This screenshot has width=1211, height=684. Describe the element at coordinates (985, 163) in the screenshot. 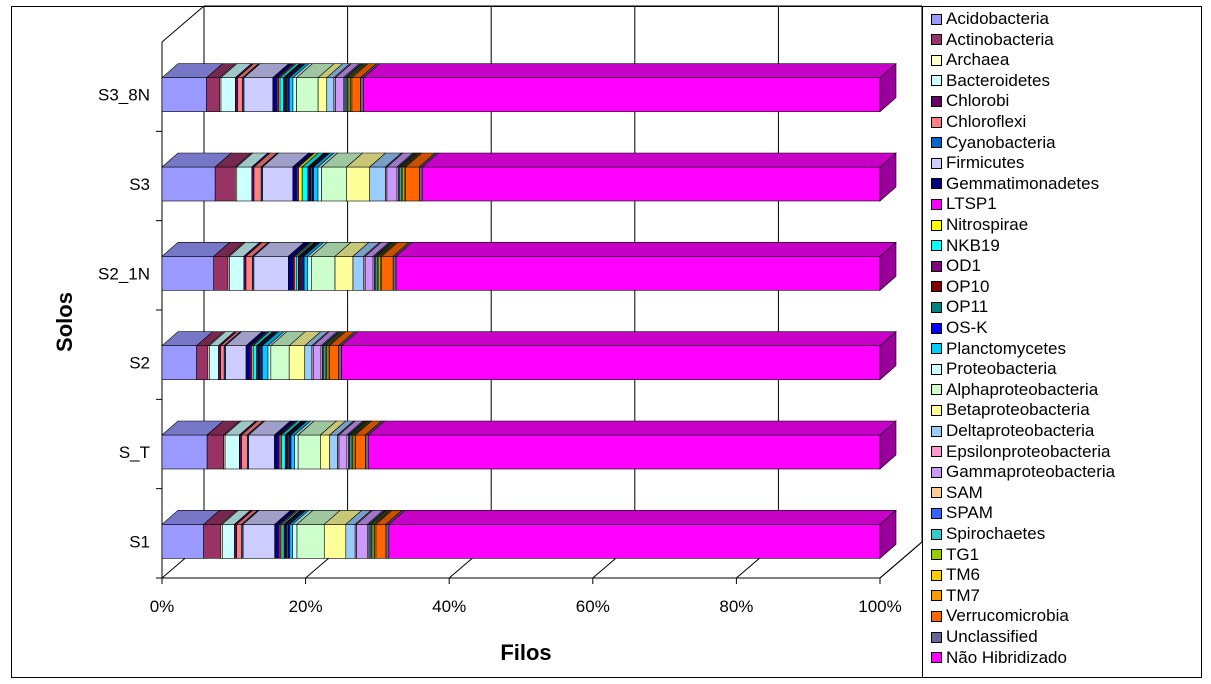

I see `legend-label: Firmicutes` at that location.